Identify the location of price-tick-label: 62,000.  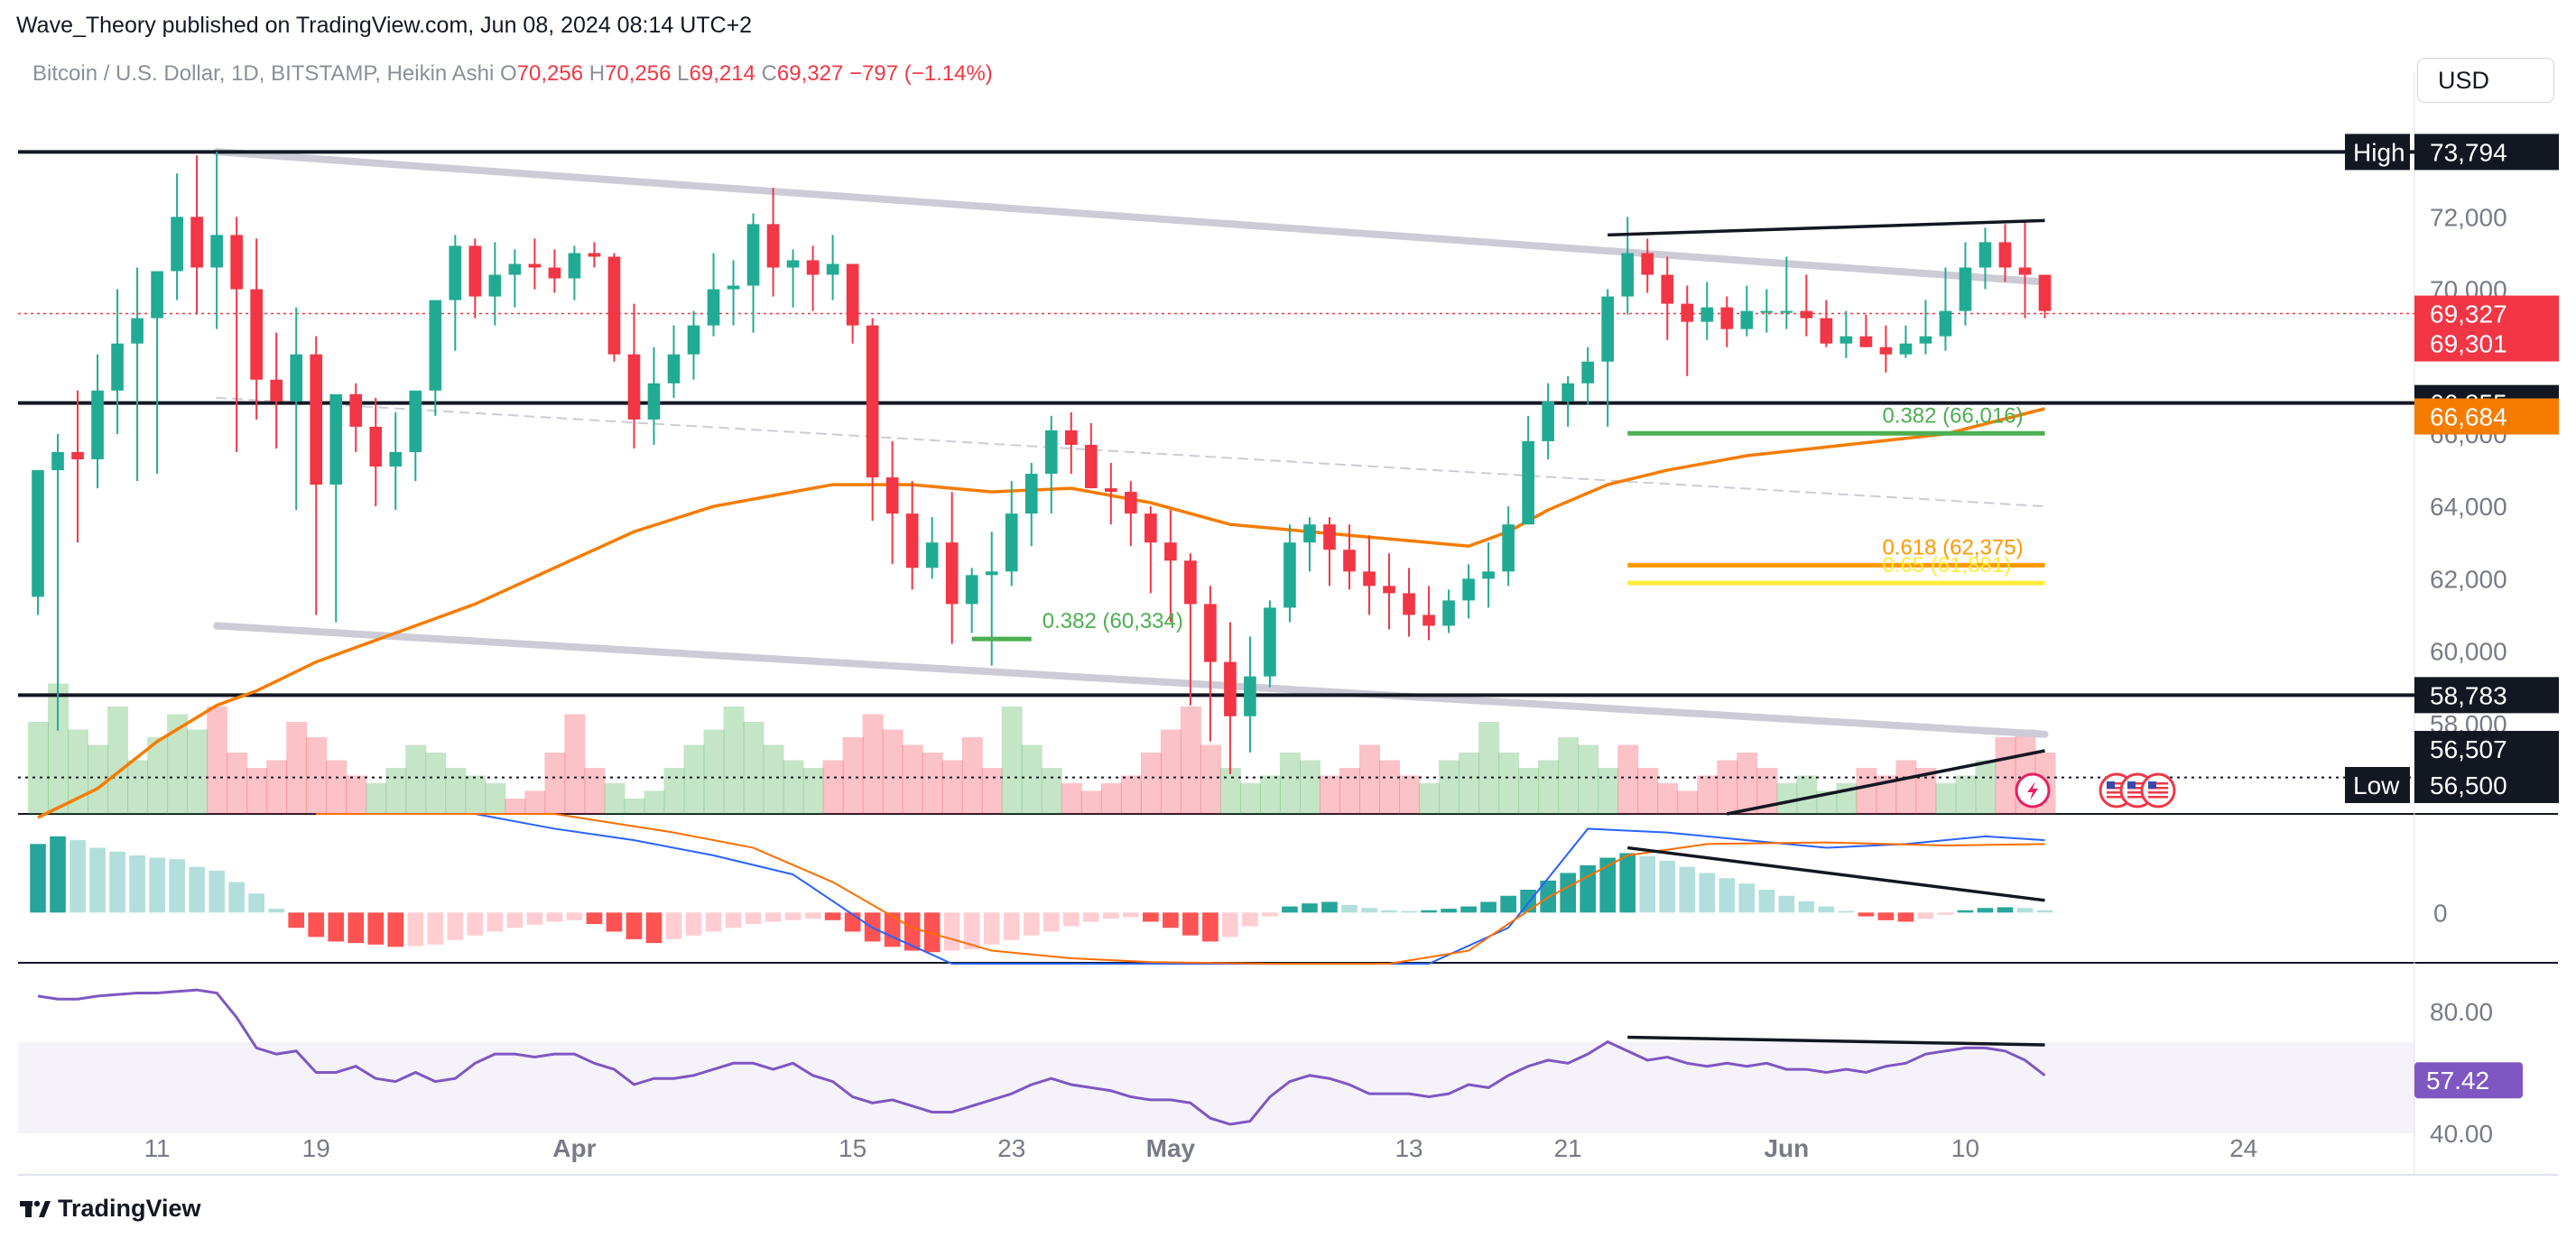
(2468, 579).